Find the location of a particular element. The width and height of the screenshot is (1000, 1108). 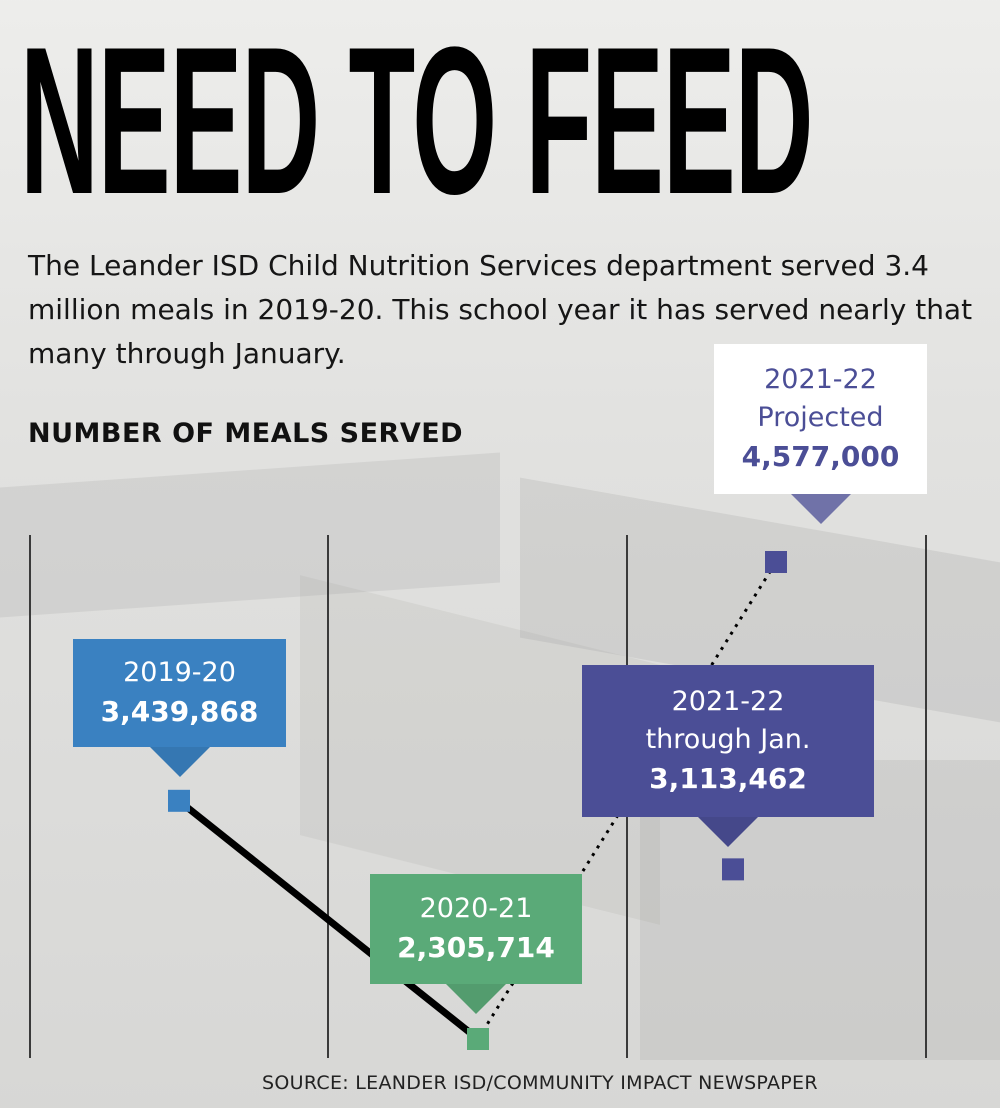

data-label-box: 2020-21 2,305,714 is located at coordinates (476, 944).